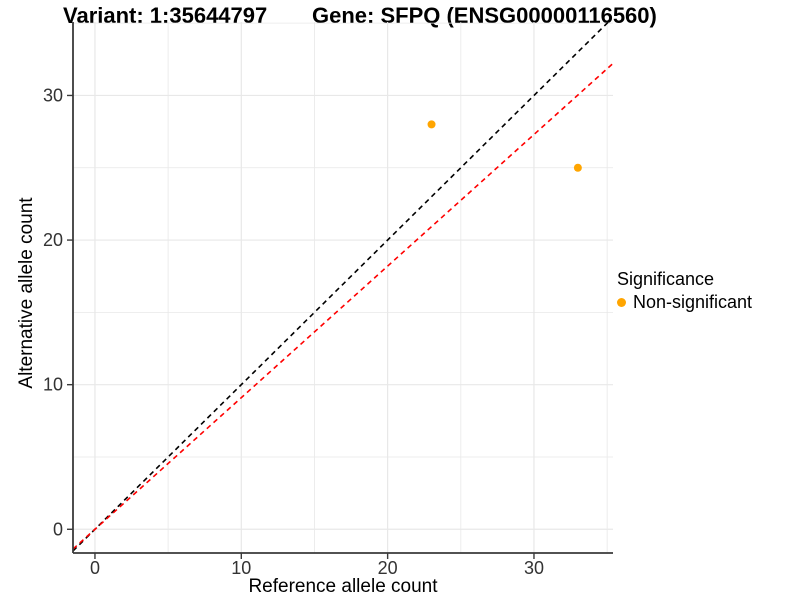 This screenshot has width=800, height=600. I want to click on y-tick-label: 30, so click(53, 95).